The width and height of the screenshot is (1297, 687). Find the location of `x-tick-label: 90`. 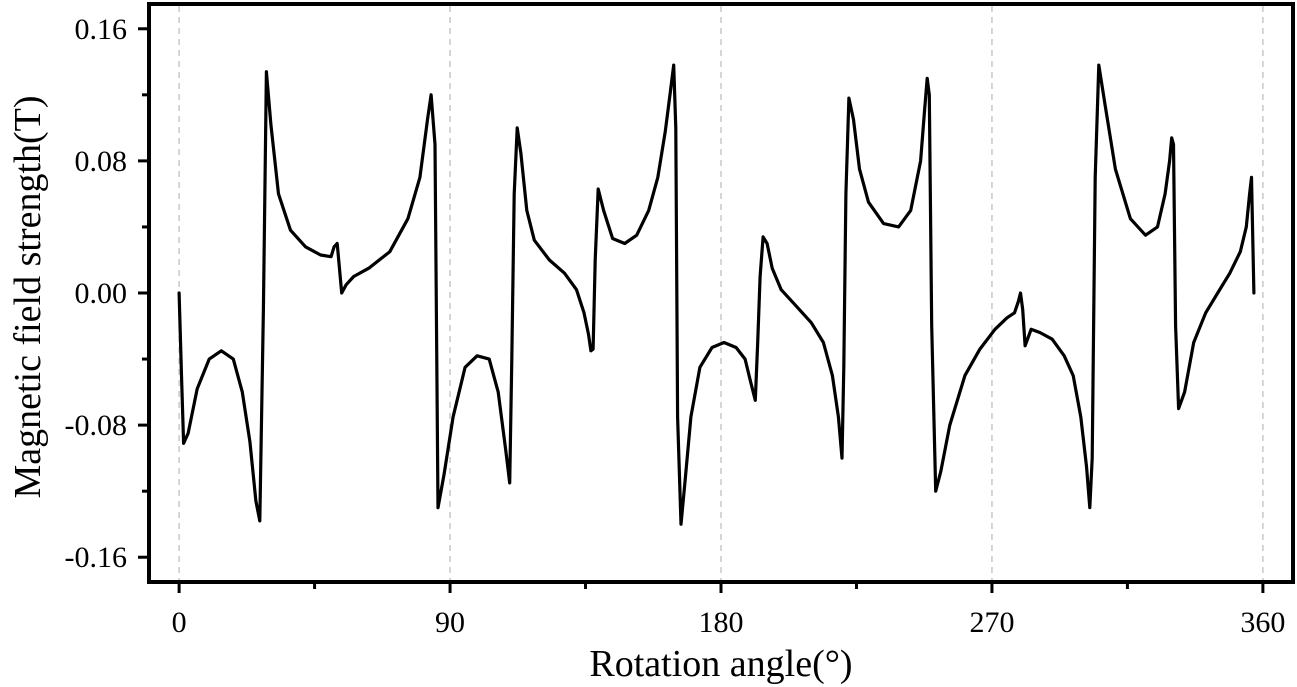

x-tick-label: 90 is located at coordinates (450, 622).